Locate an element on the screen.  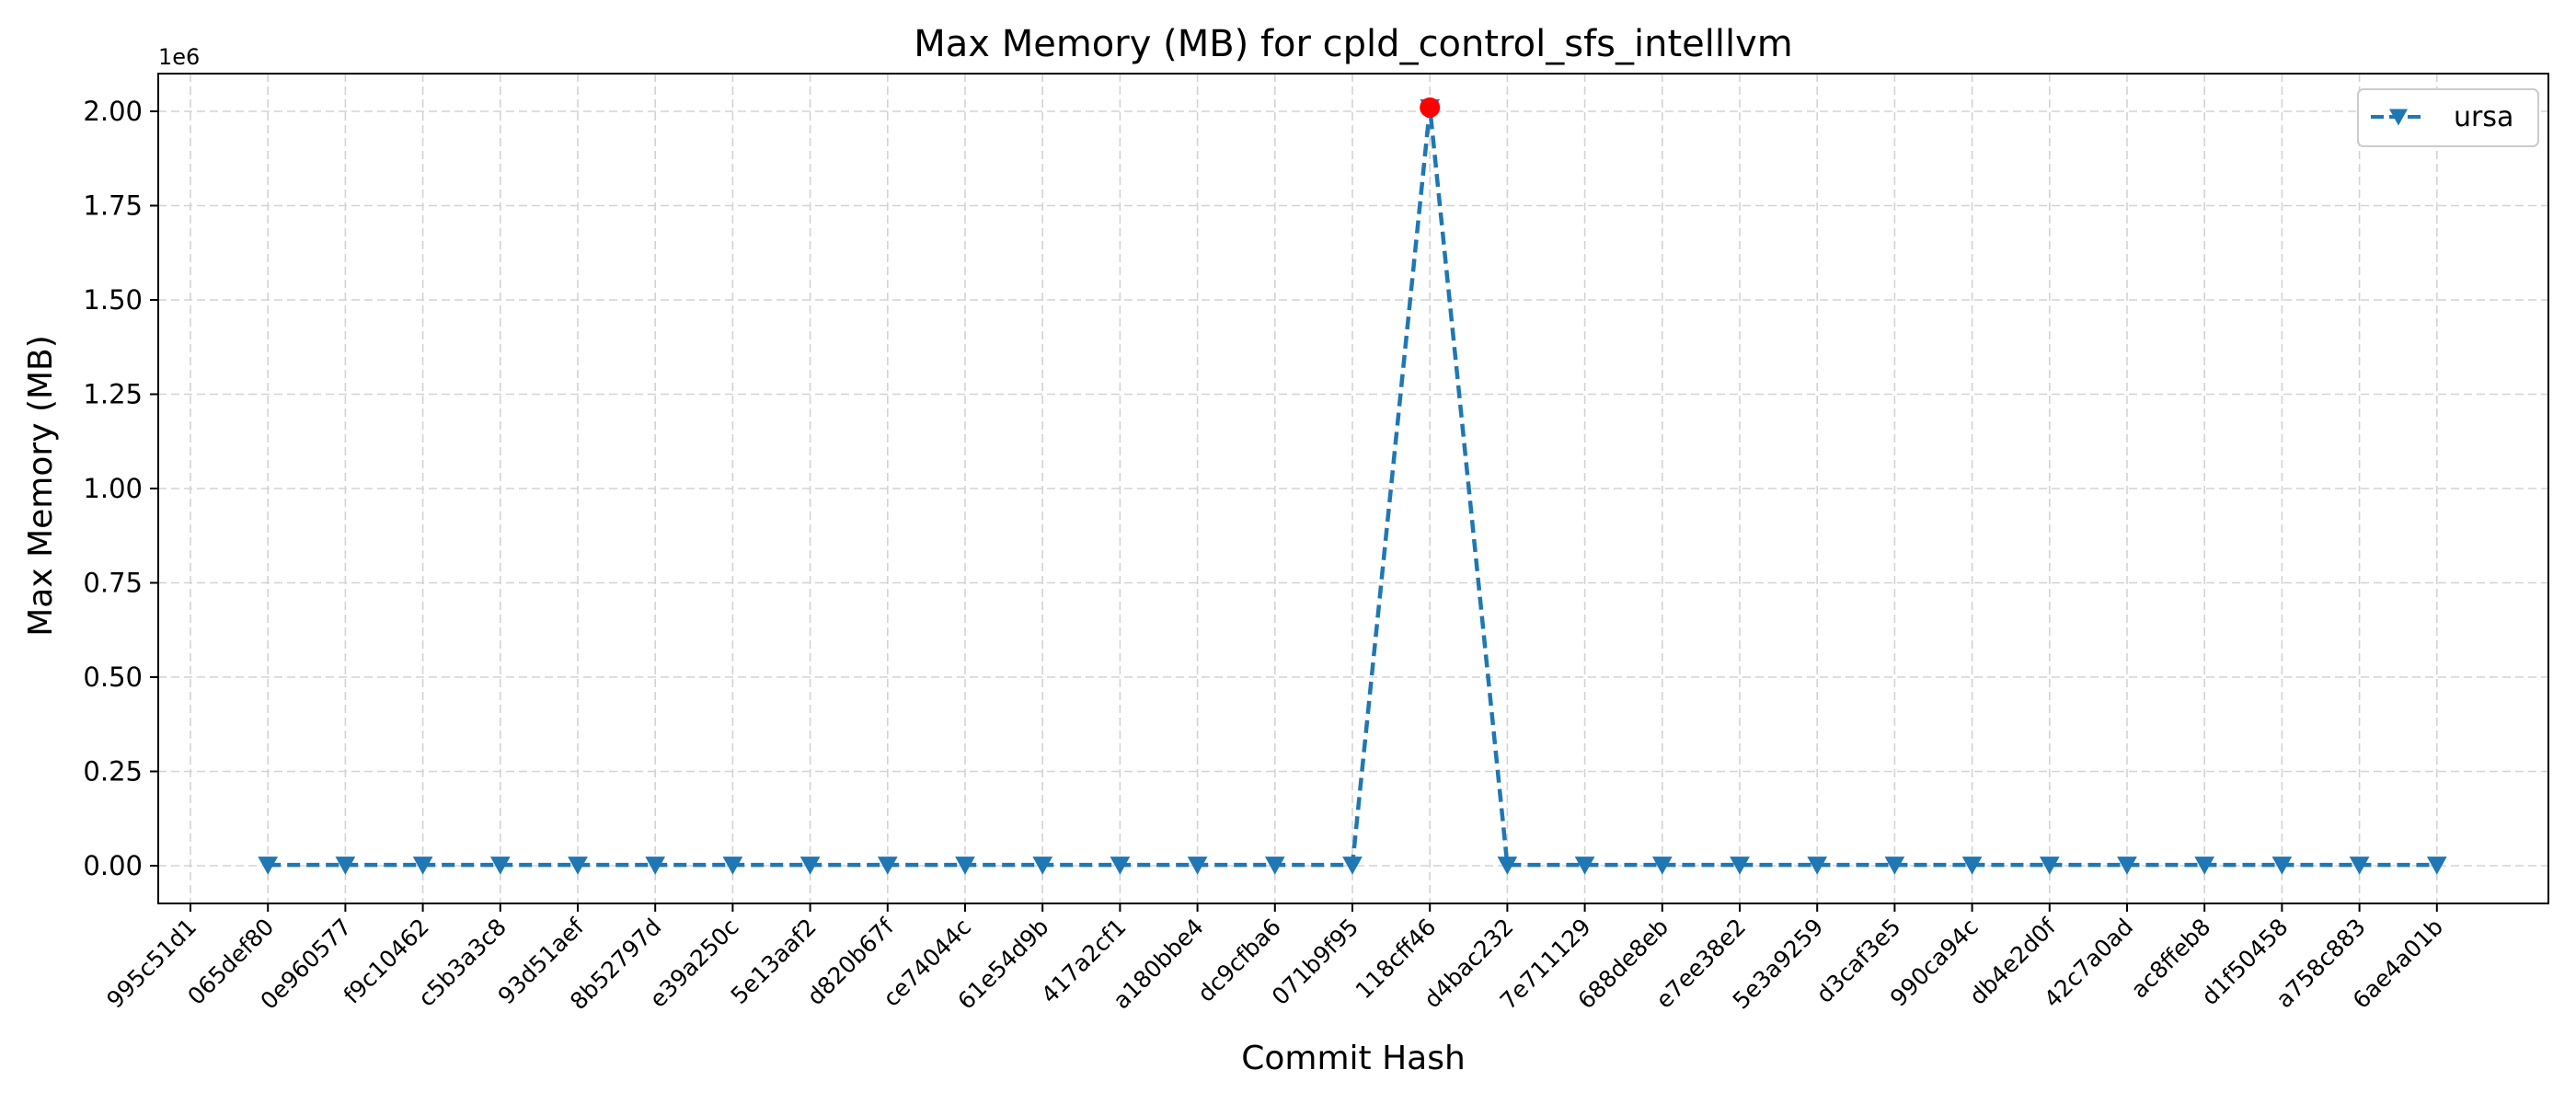
y-tick-label: 2.00 is located at coordinates (113, 111).